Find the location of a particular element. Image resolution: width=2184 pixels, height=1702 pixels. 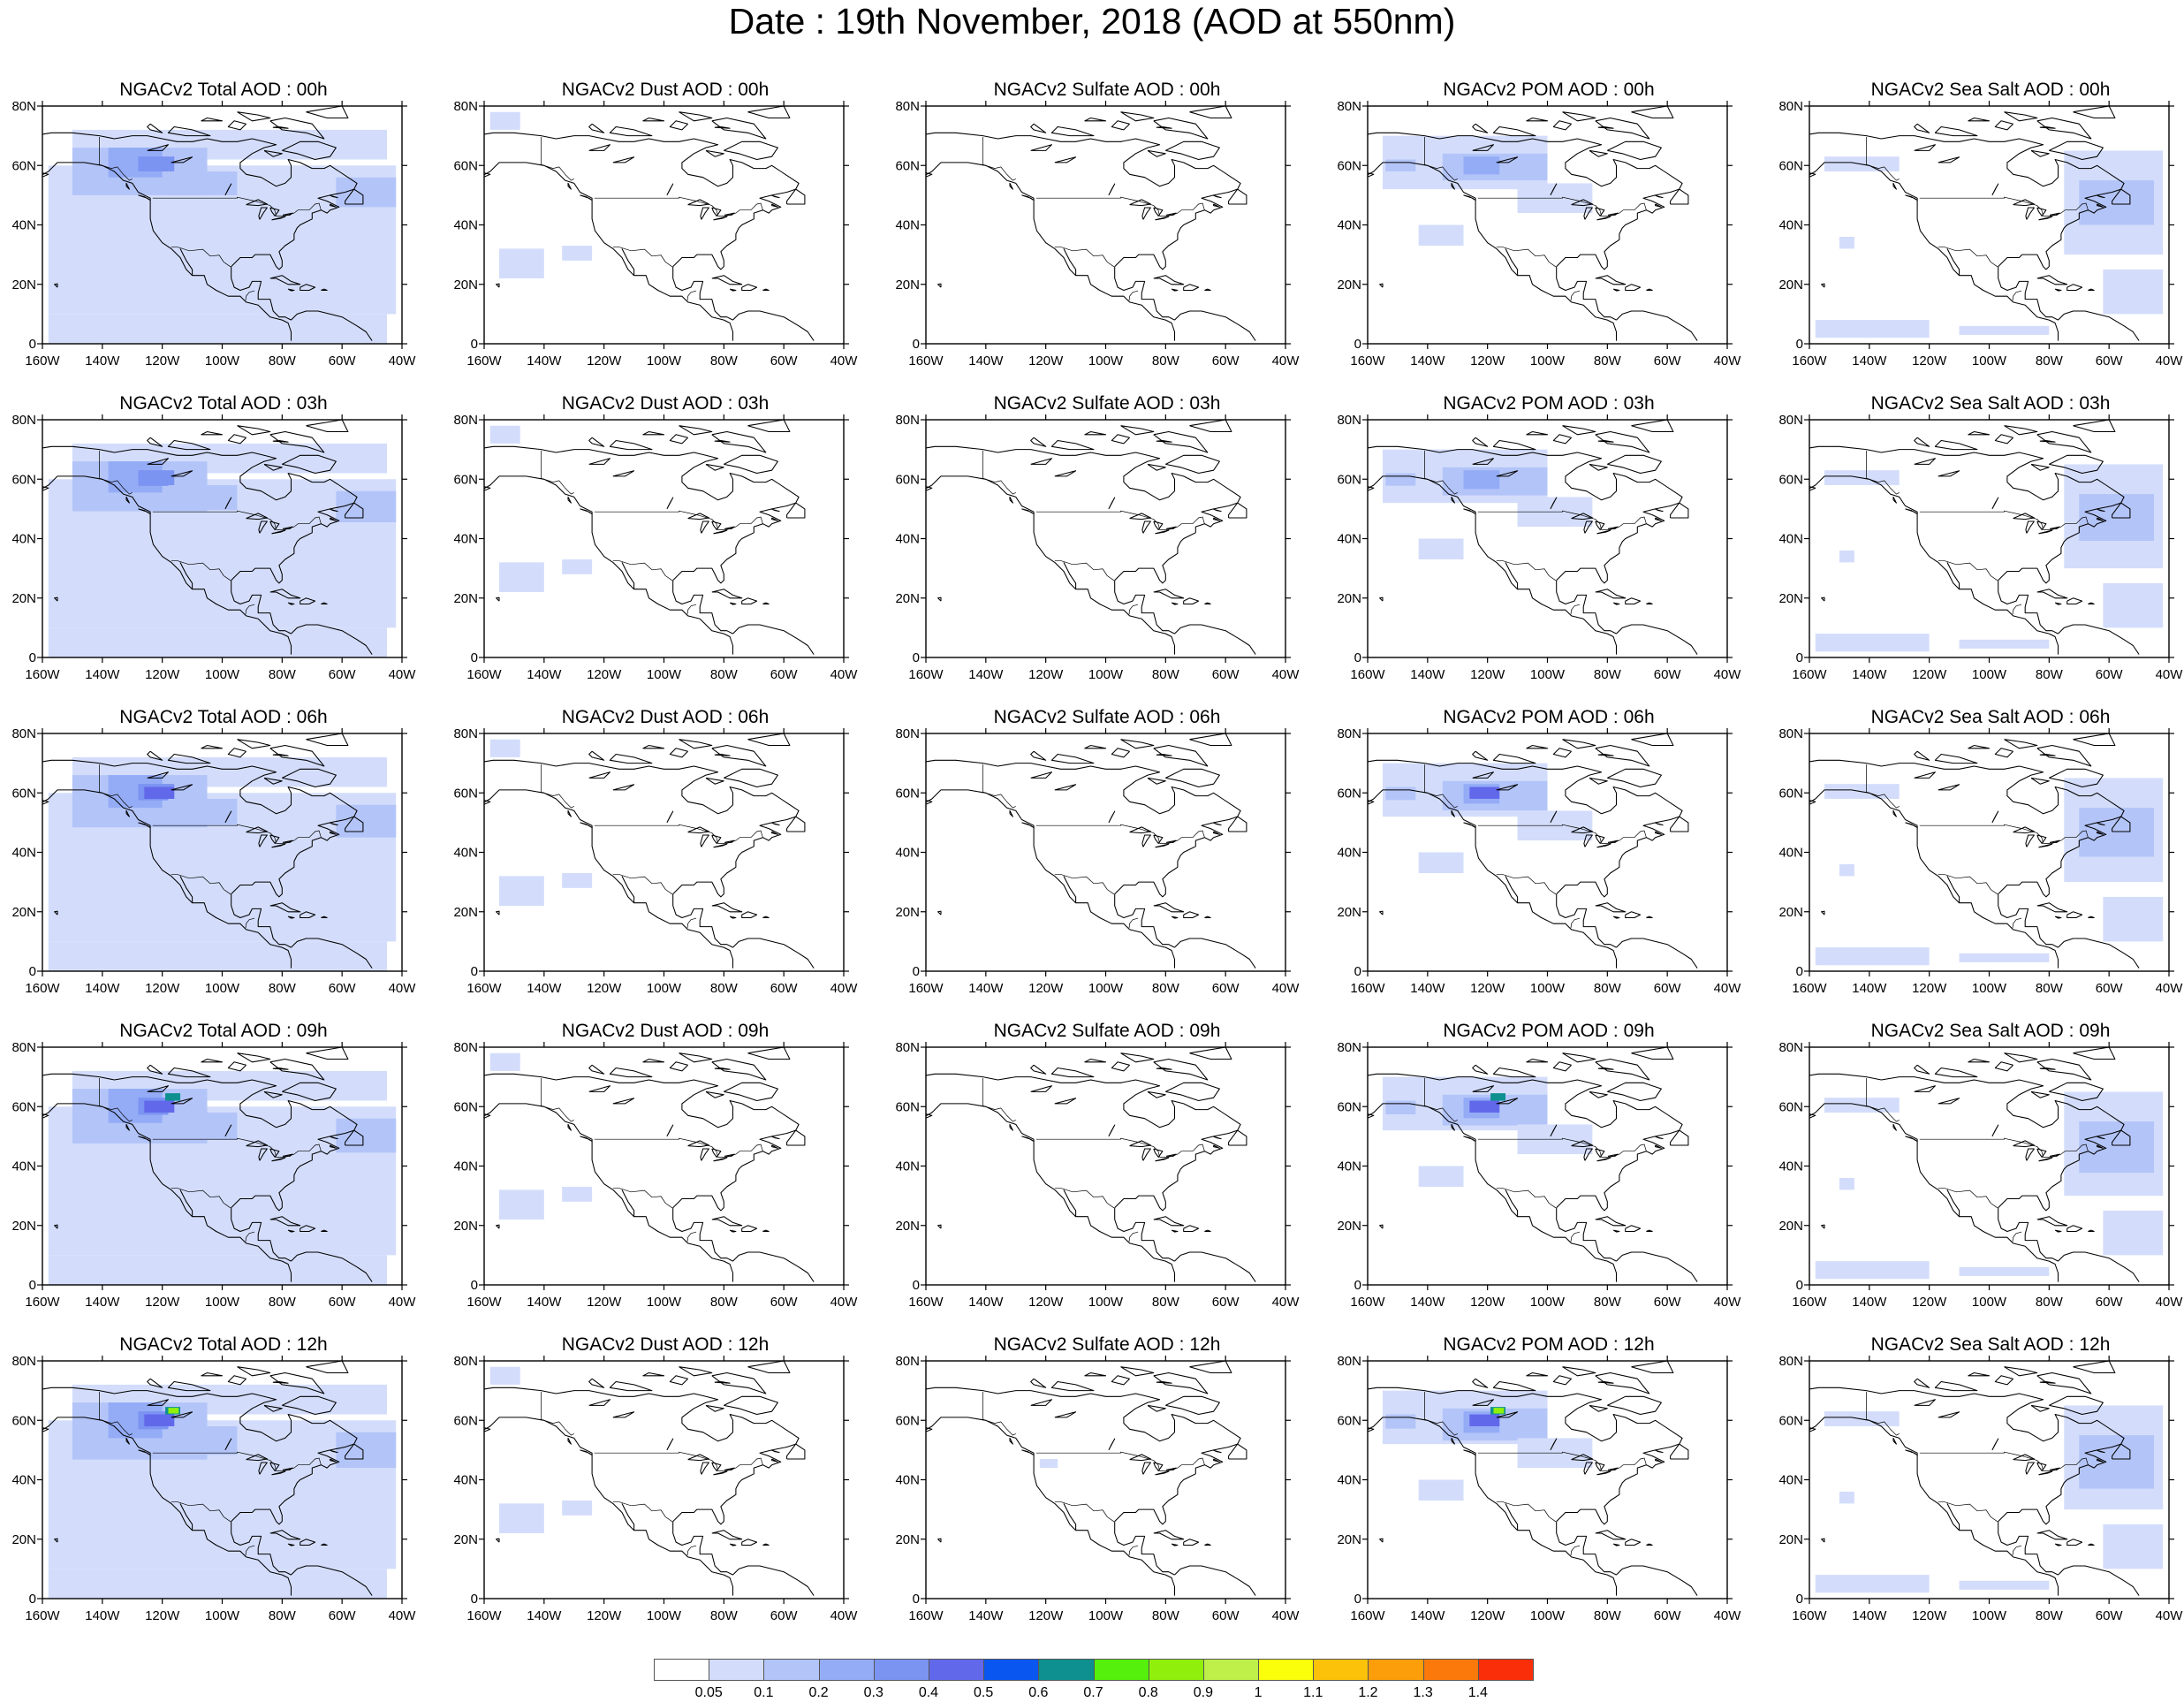

map-plot: 160W 140W 120W 100W 80W 60W 40W 80N 60N 40N 20N 0 is located at coordinates (1098, 861).